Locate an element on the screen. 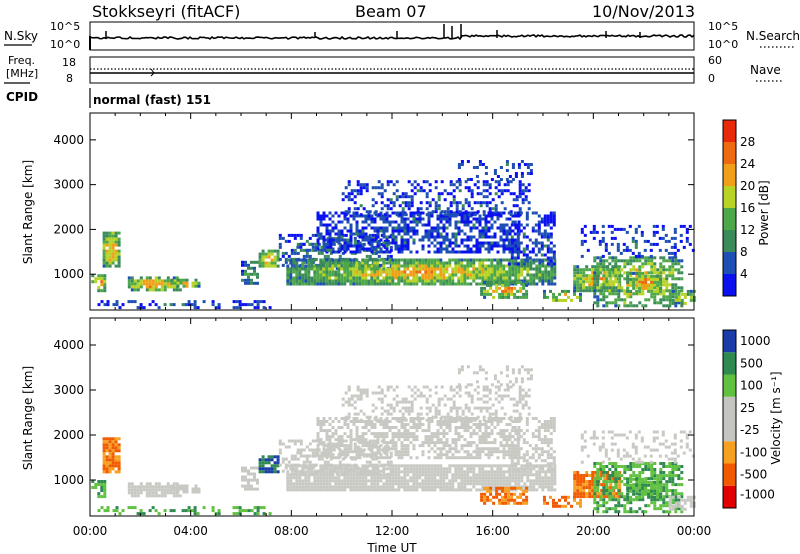 Image resolution: width=800 pixels, height=554 pixels. noise-right-tick-top: 10^5 is located at coordinates (723, 26).